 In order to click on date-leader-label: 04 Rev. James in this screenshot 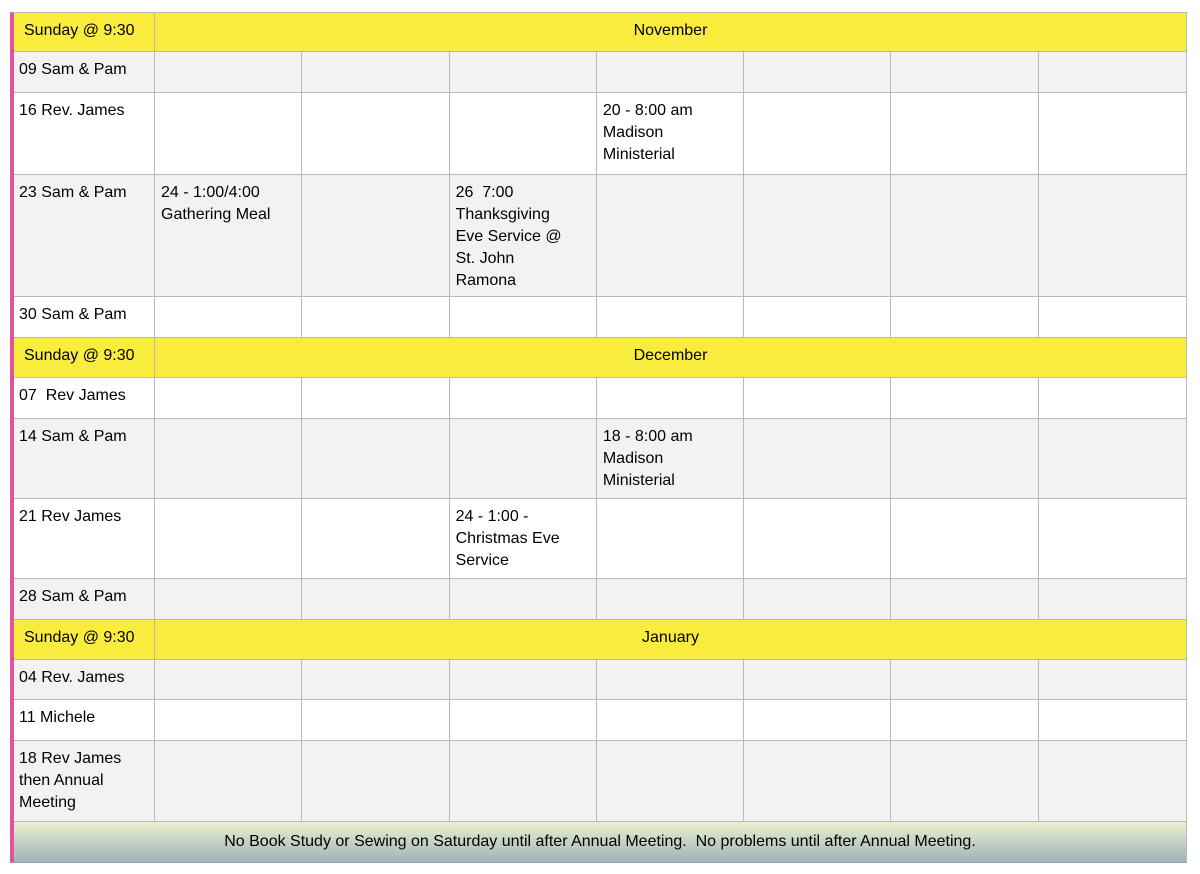, I will do `click(84, 680)`.